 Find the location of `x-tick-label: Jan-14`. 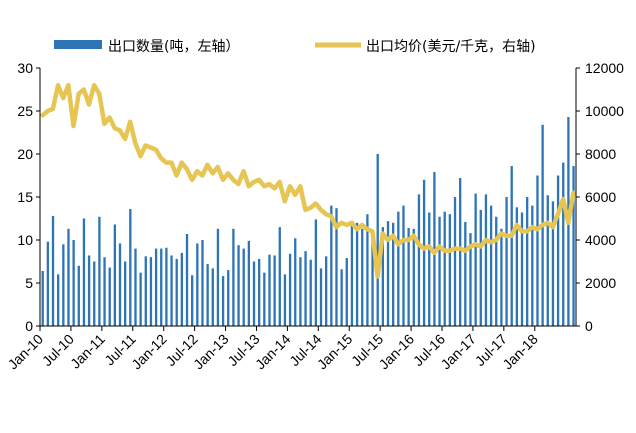

x-tick-label: Jan-14 is located at coordinates (273, 352).